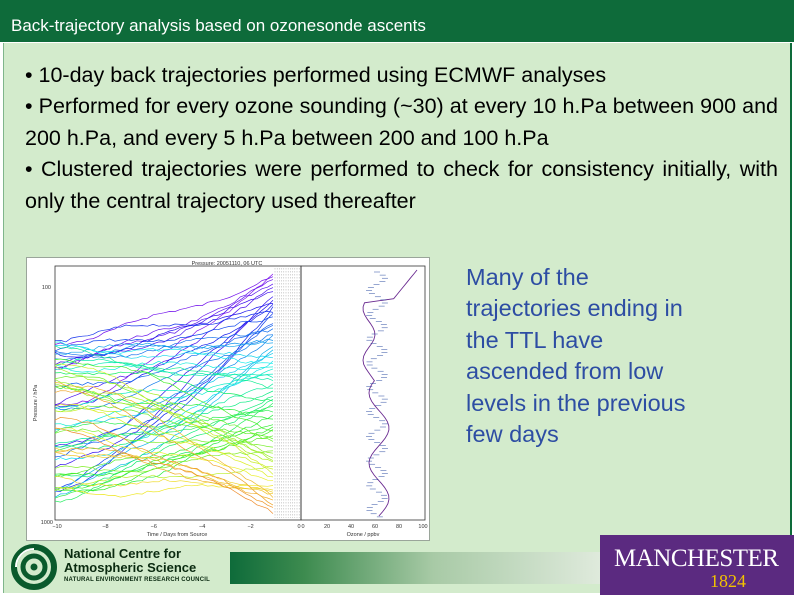 This screenshot has width=794, height=595. Describe the element at coordinates (576, 402) in the screenshot. I see `side-note-line: levels in the previous` at that location.